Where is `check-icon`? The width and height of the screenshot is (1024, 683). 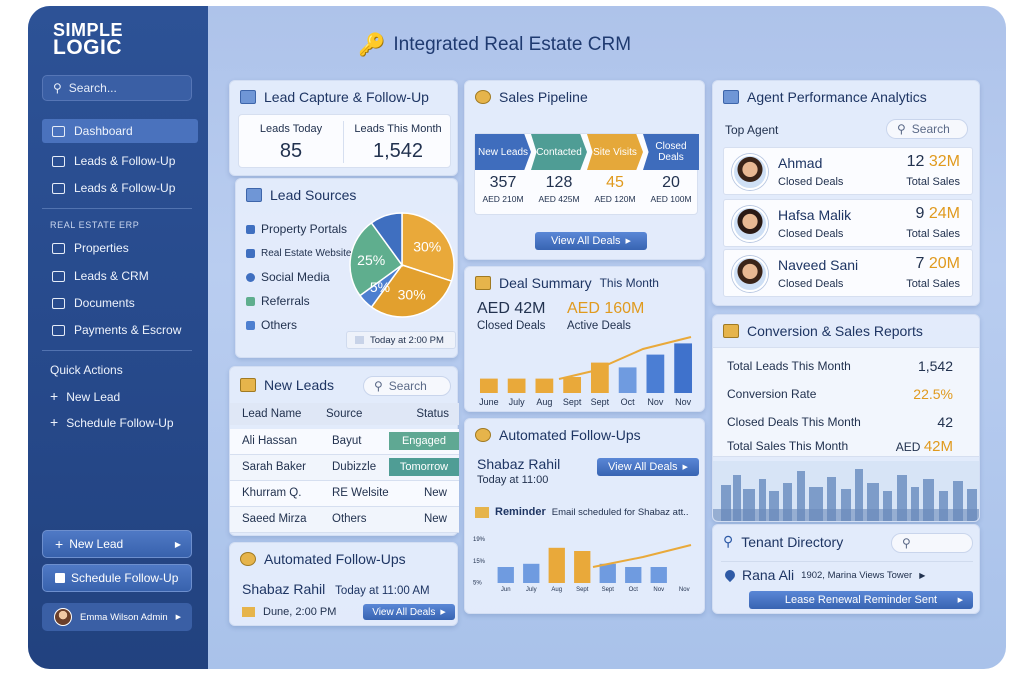 check-icon is located at coordinates (250, 325).